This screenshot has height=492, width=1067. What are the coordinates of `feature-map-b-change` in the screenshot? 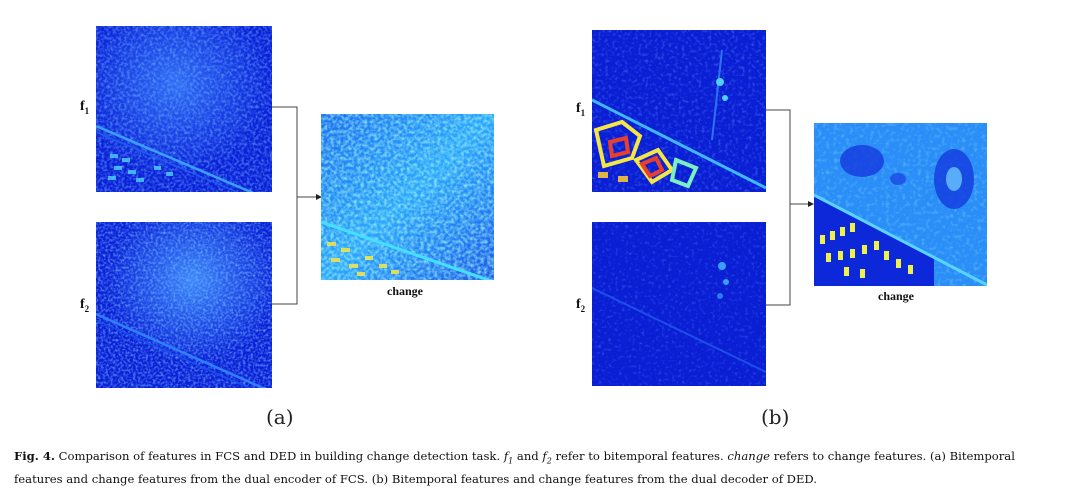 It's located at (900, 204).